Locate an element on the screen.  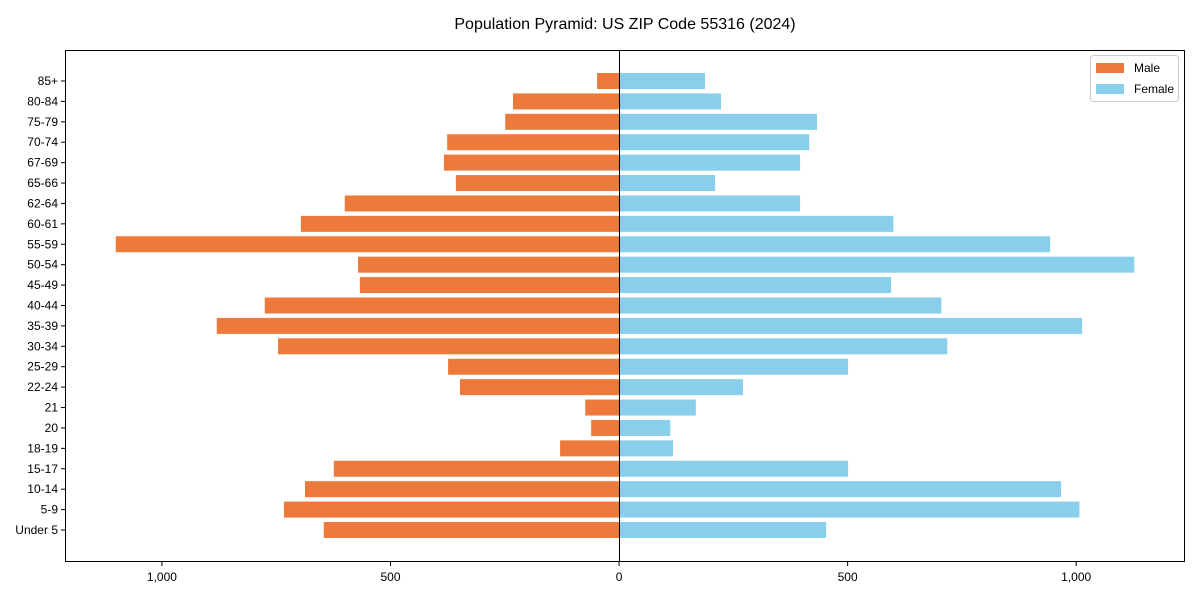
bar-female-85+ is located at coordinates (662, 81).